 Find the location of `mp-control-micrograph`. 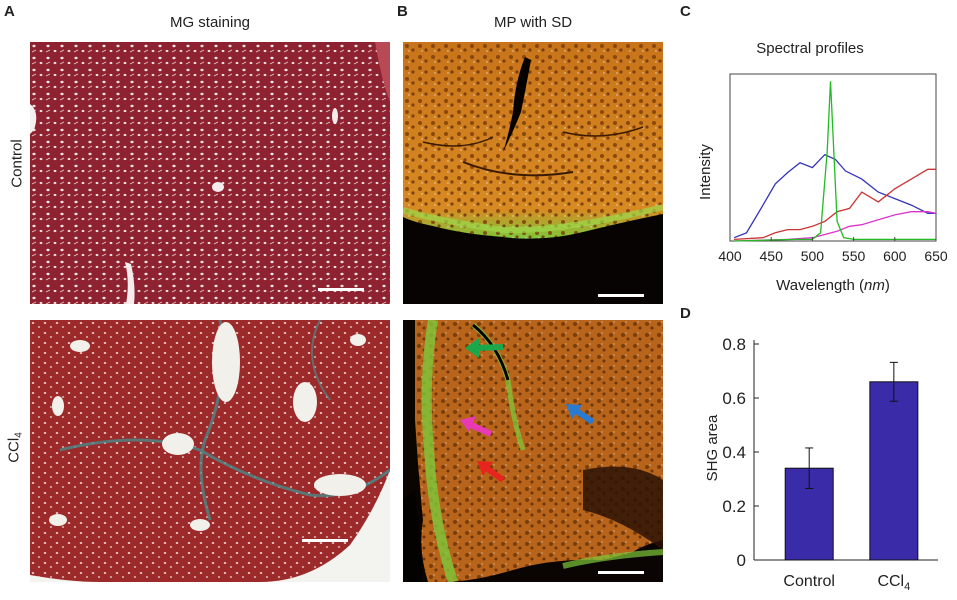

mp-control-micrograph is located at coordinates (533, 173).